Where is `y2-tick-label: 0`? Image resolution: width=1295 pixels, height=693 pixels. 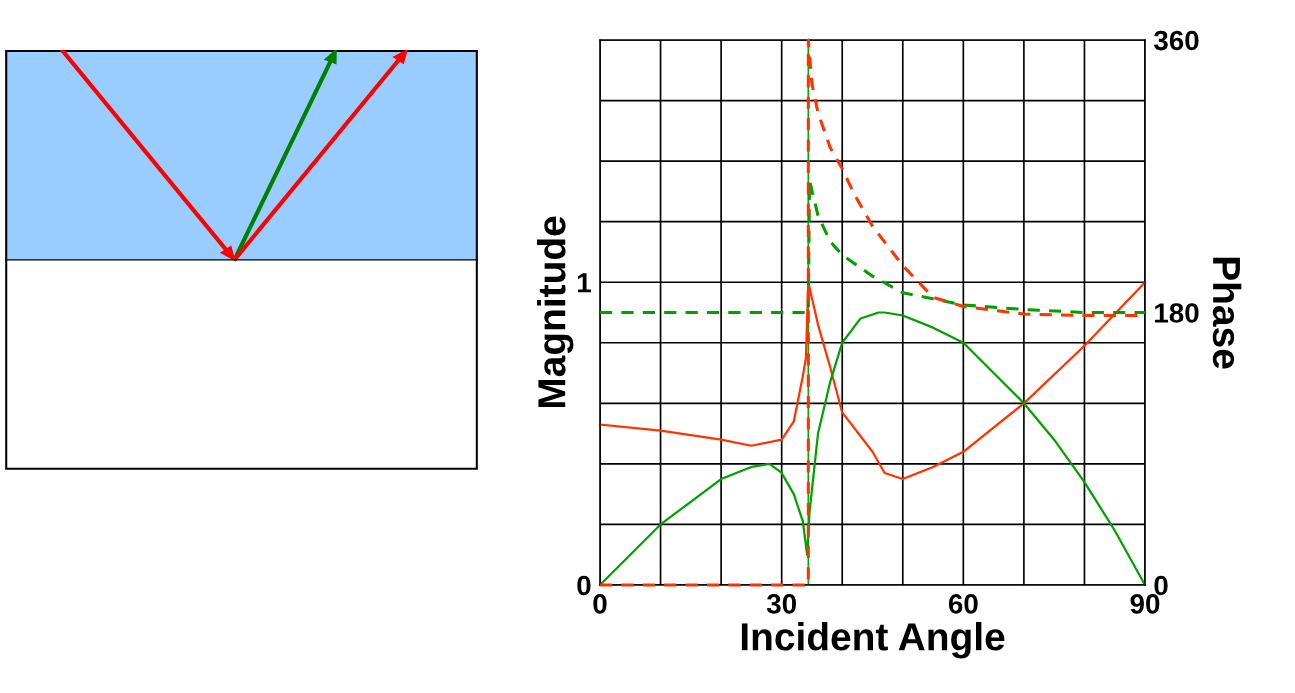
y2-tick-label: 0 is located at coordinates (1161, 585).